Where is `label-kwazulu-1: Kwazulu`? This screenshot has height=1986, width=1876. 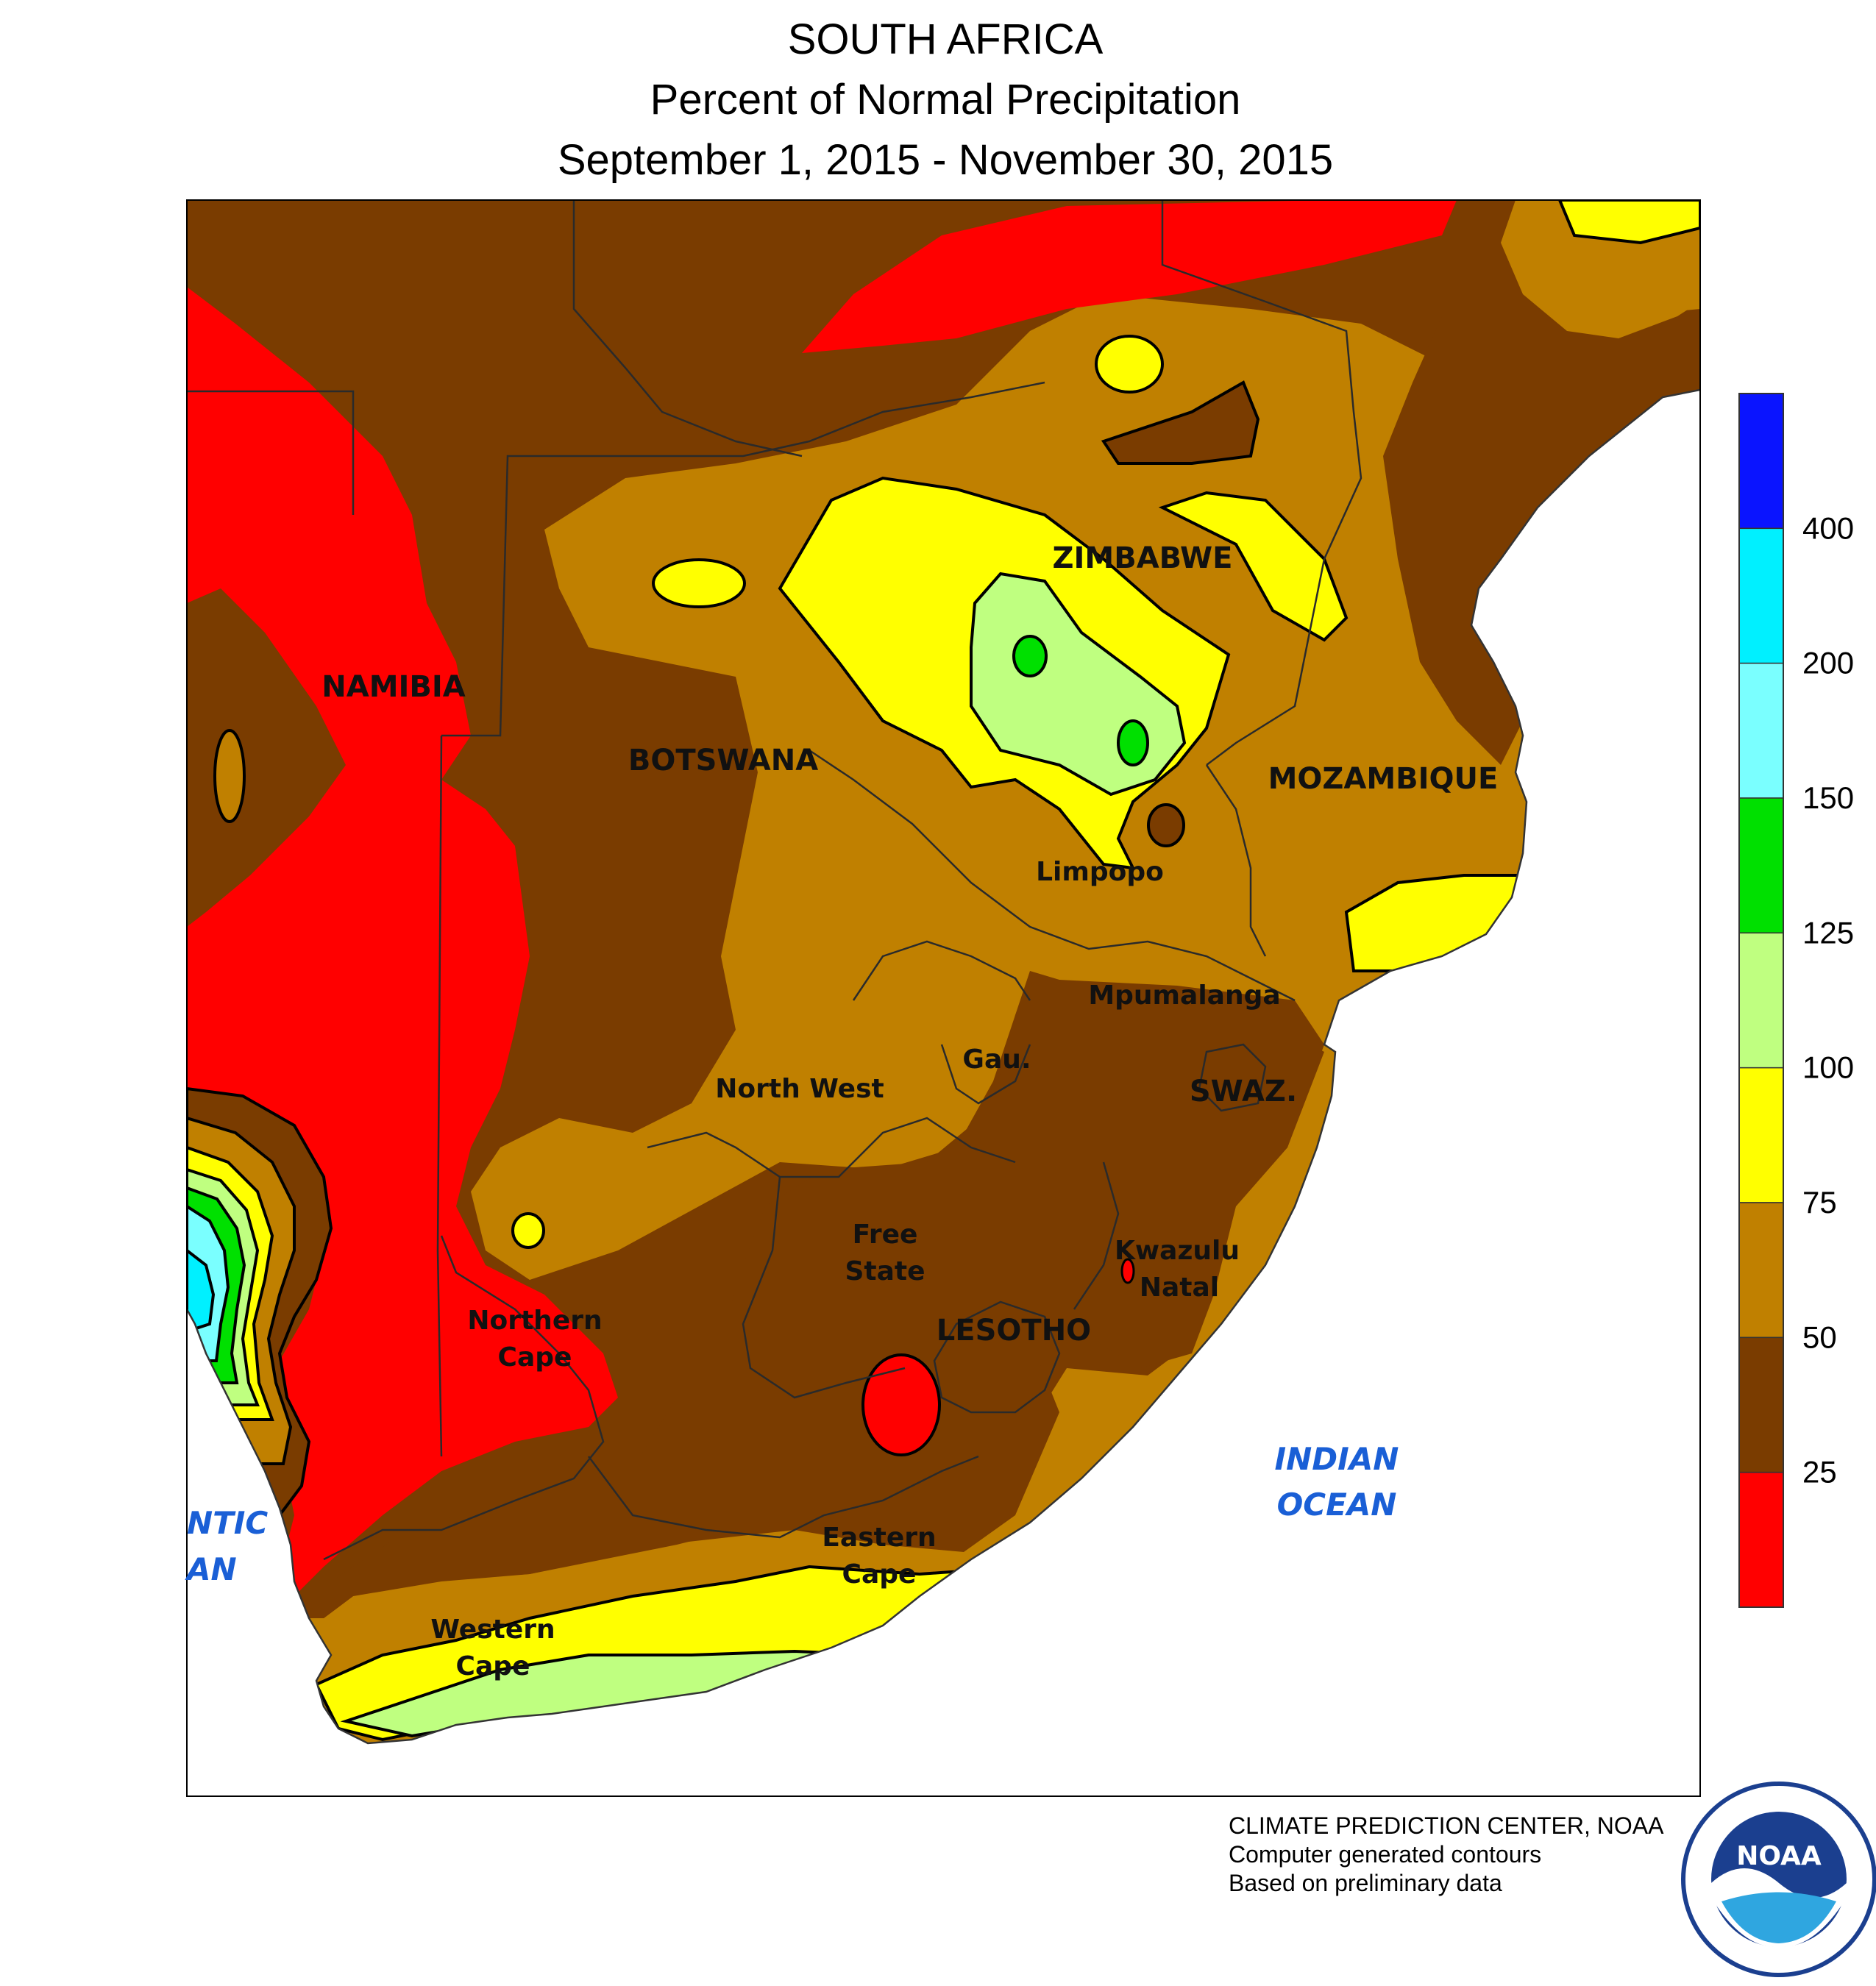 label-kwazulu-1: Kwazulu is located at coordinates (1177, 1251).